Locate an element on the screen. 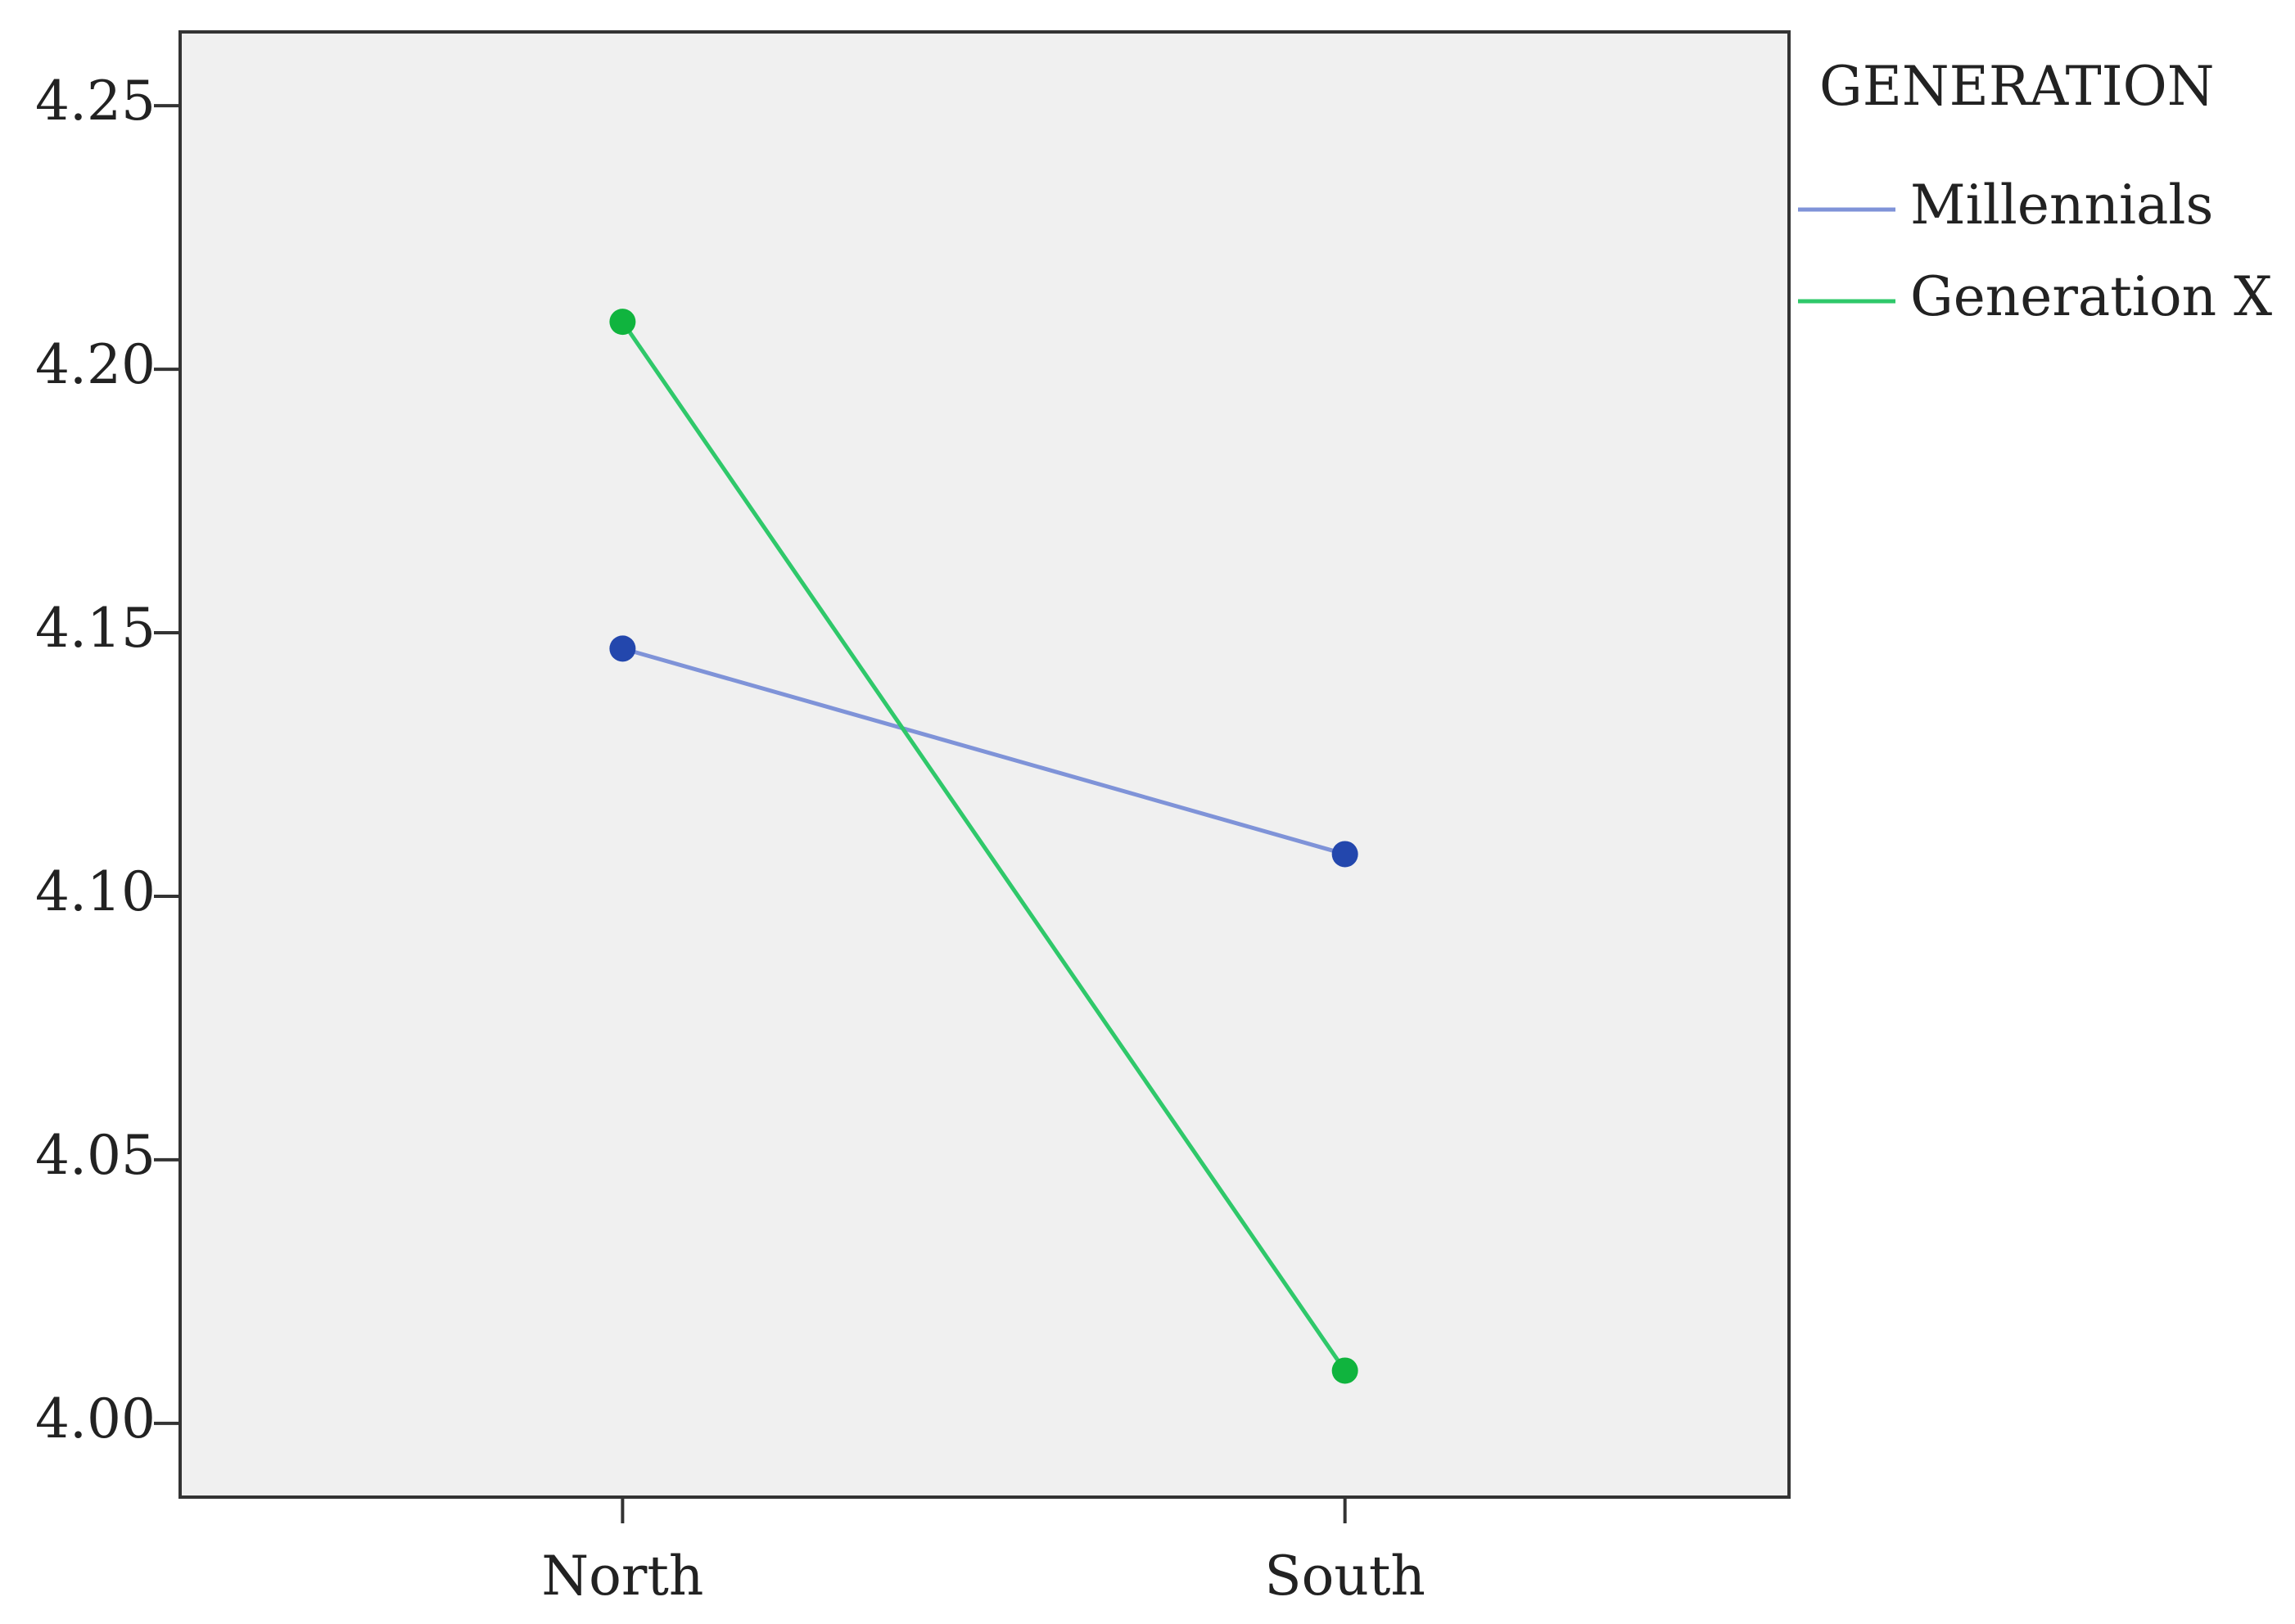  y-tick-label: 4.05 is located at coordinates (95, 1155).